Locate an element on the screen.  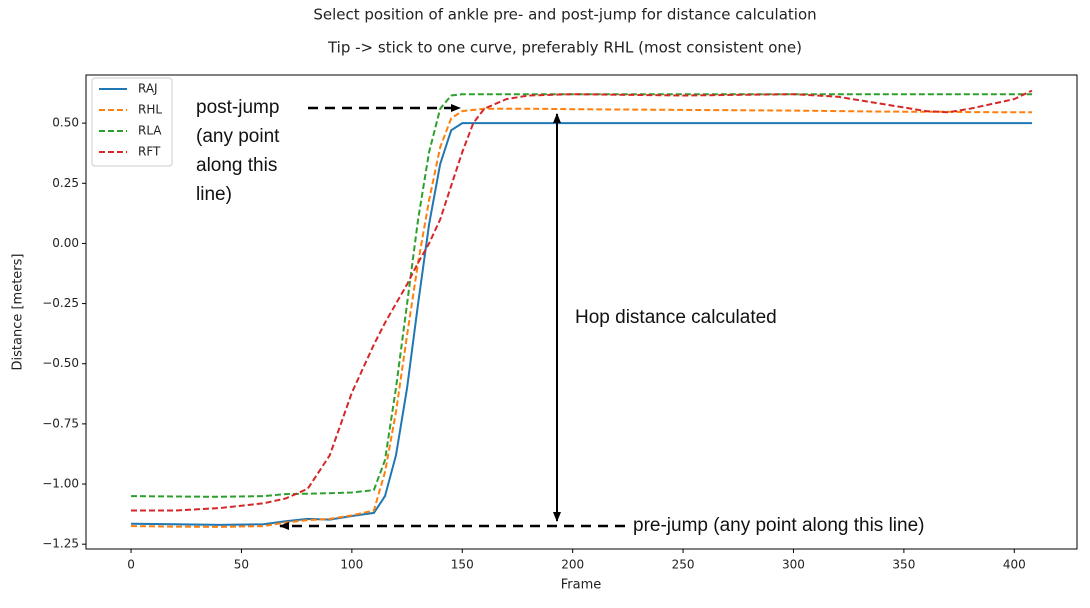
y-axis-label: Distance [meters] is located at coordinates (18, 312).